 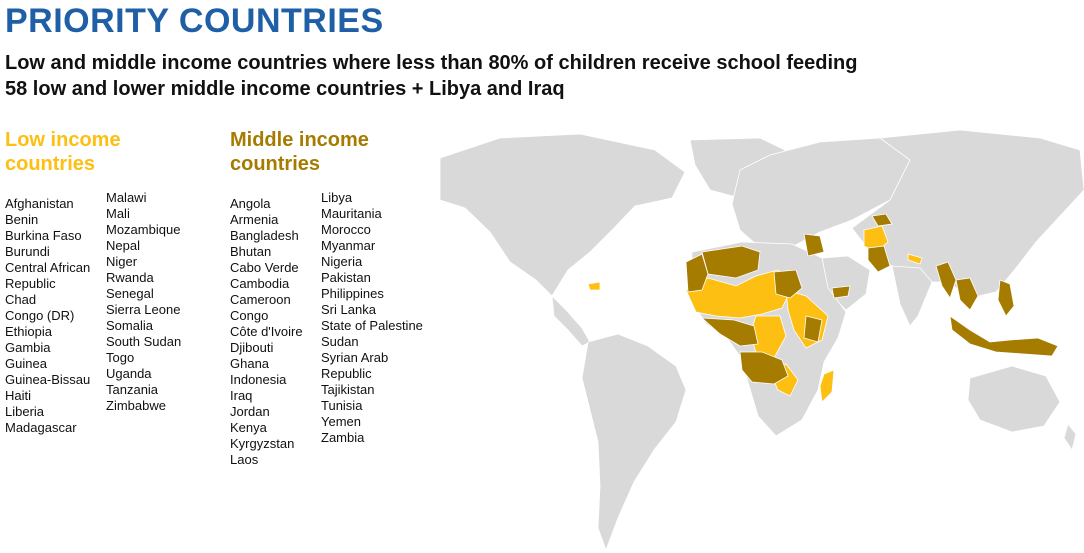 I want to click on country-item: Niger, so click(x=122, y=261).